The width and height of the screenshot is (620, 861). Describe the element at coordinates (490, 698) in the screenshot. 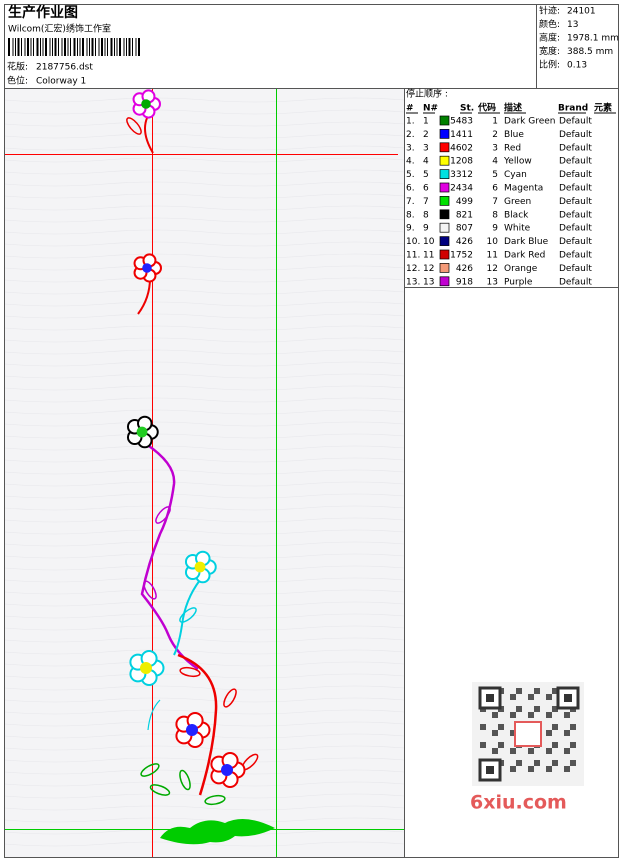

I see `qr-finder` at that location.